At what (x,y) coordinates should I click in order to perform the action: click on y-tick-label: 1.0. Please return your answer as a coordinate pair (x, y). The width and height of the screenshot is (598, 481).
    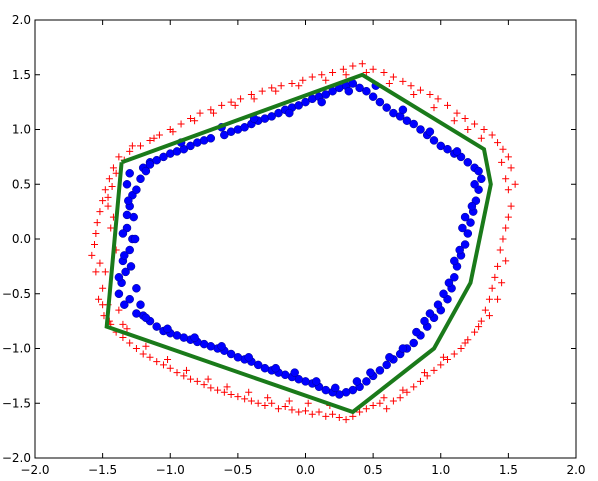
    Looking at the image, I should click on (21, 130).